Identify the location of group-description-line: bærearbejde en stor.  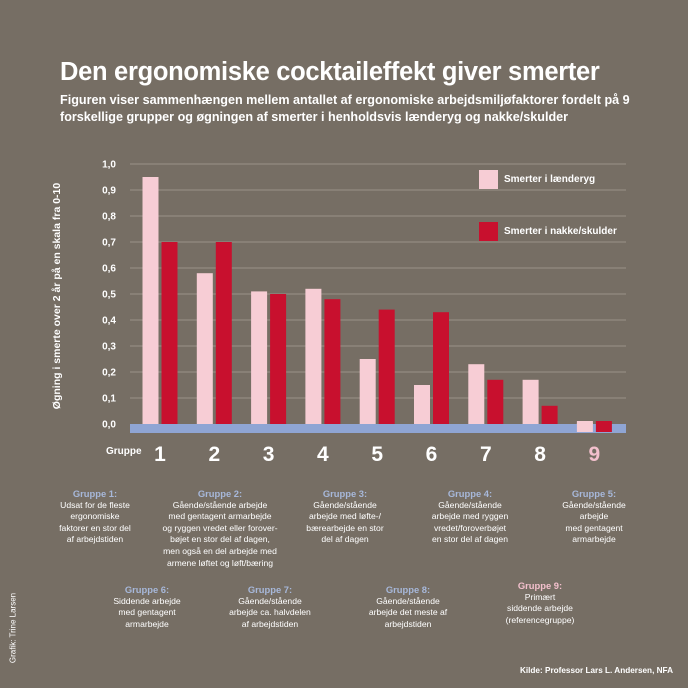
(345, 527).